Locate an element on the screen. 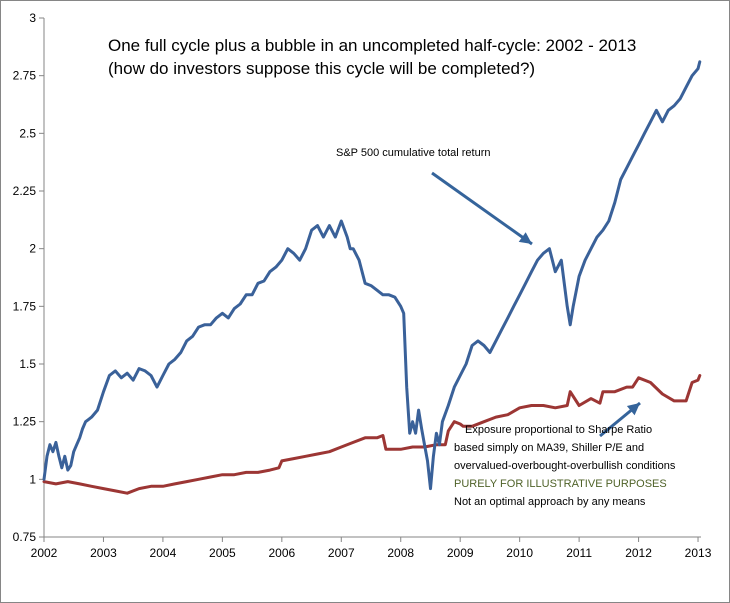 The width and height of the screenshot is (730, 603). strategy-annotation-line-1: Exposure proportional to Sharpe Ratio is located at coordinates (558, 430).